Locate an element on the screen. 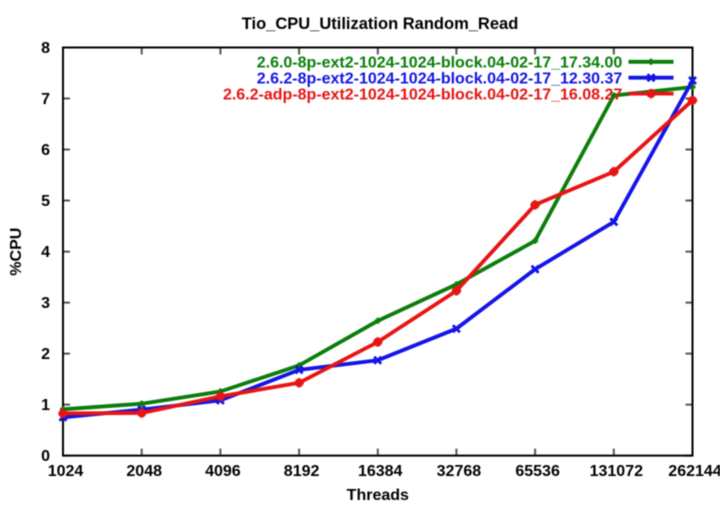 This screenshot has height=509, width=720. svg-text: 0 is located at coordinates (45, 456).